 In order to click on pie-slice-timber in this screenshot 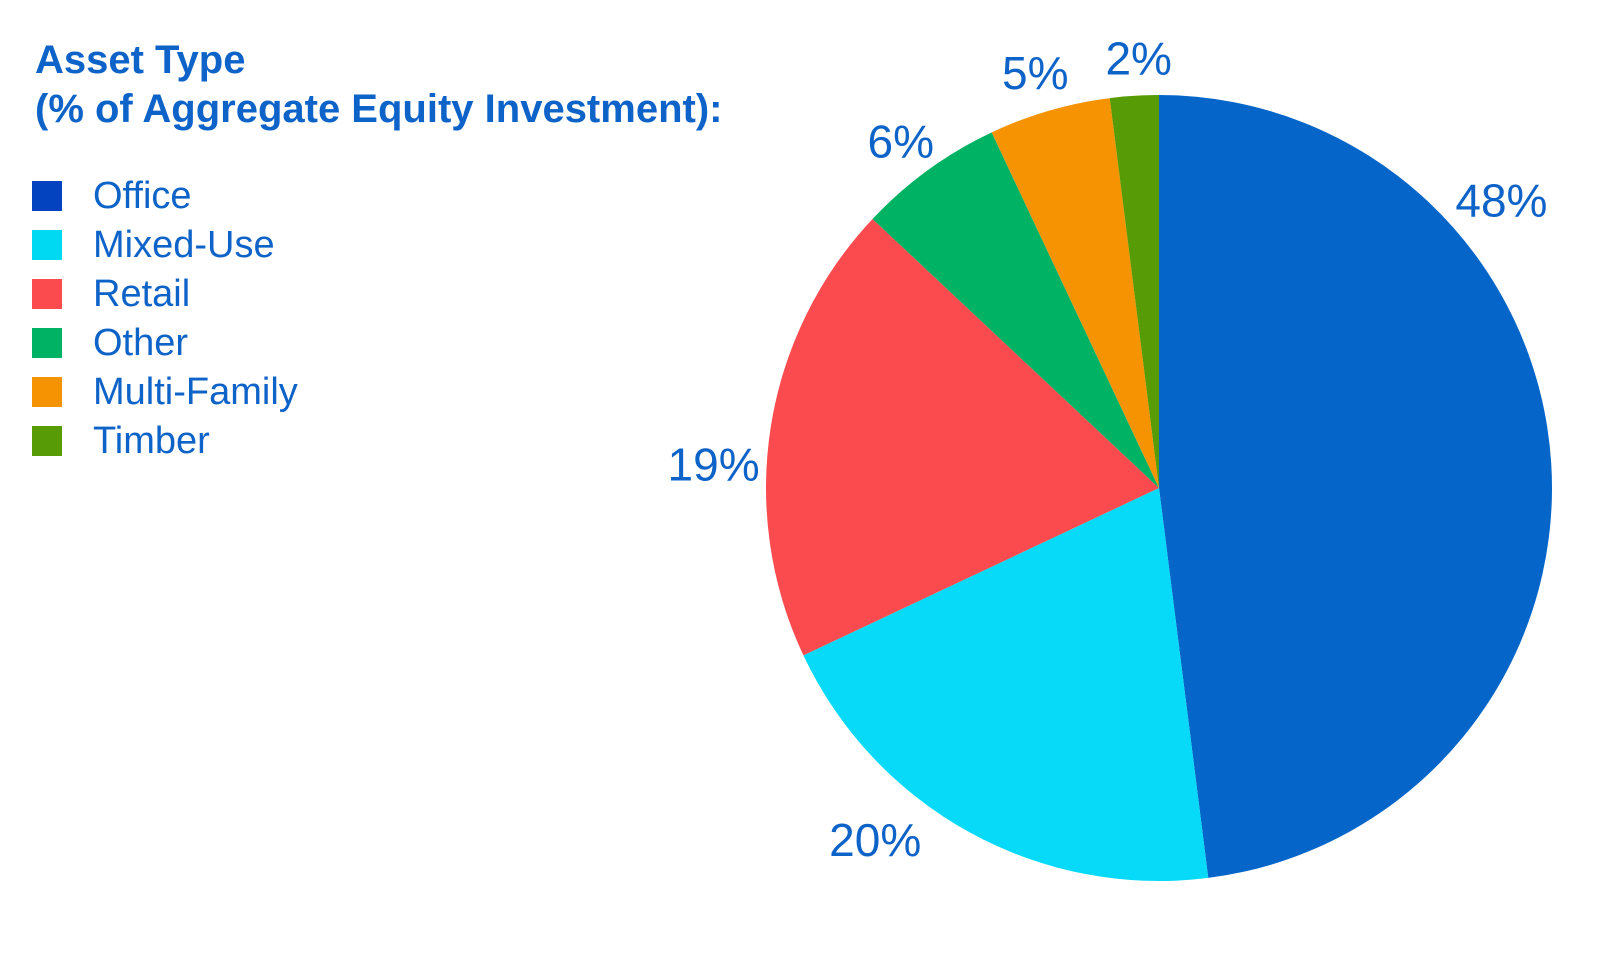, I will do `click(1134, 291)`.